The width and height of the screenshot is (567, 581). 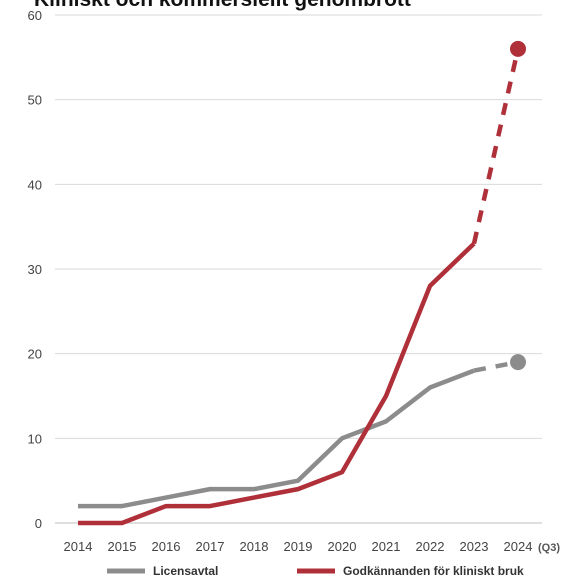 What do you see at coordinates (78, 546) in the screenshot?
I see `x-tick-label: 2014` at bounding box center [78, 546].